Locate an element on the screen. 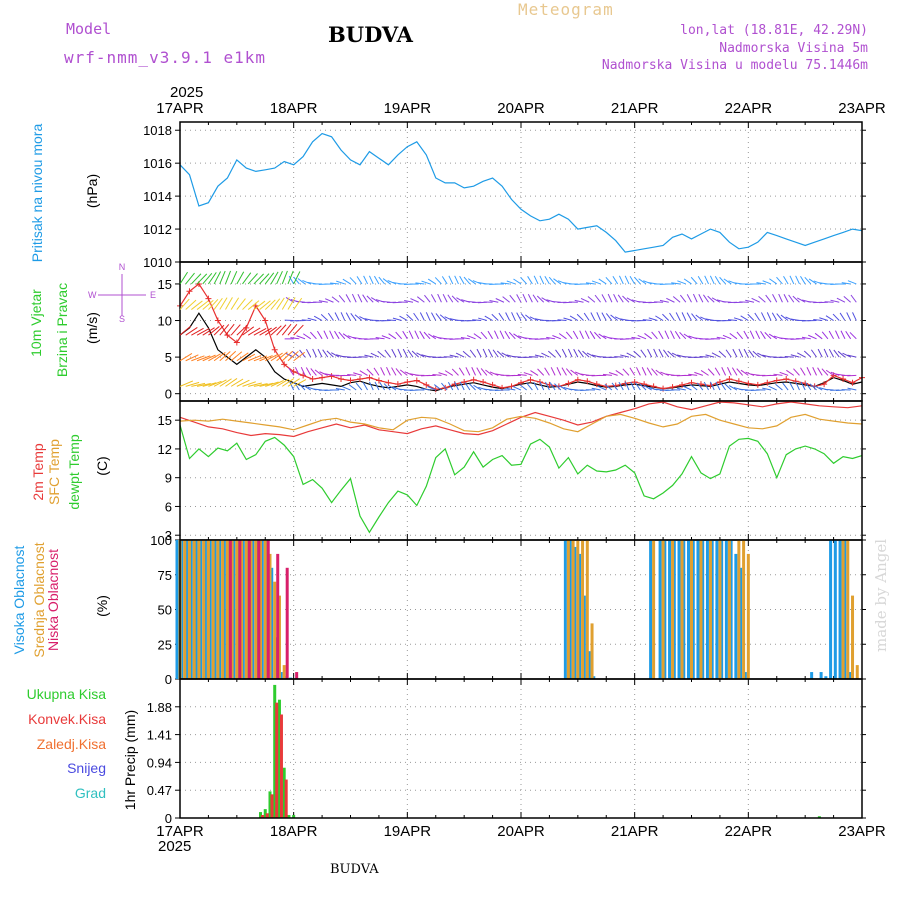 Image resolution: width=900 pixels, height=900 pixels. y-tick-label: 0.94 is located at coordinates (159, 762).